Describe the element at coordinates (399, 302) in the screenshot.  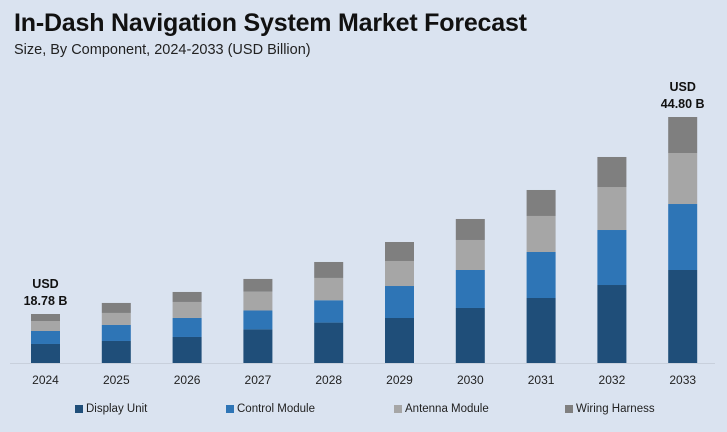
I see `bar-segment-2029-control-module` at that location.